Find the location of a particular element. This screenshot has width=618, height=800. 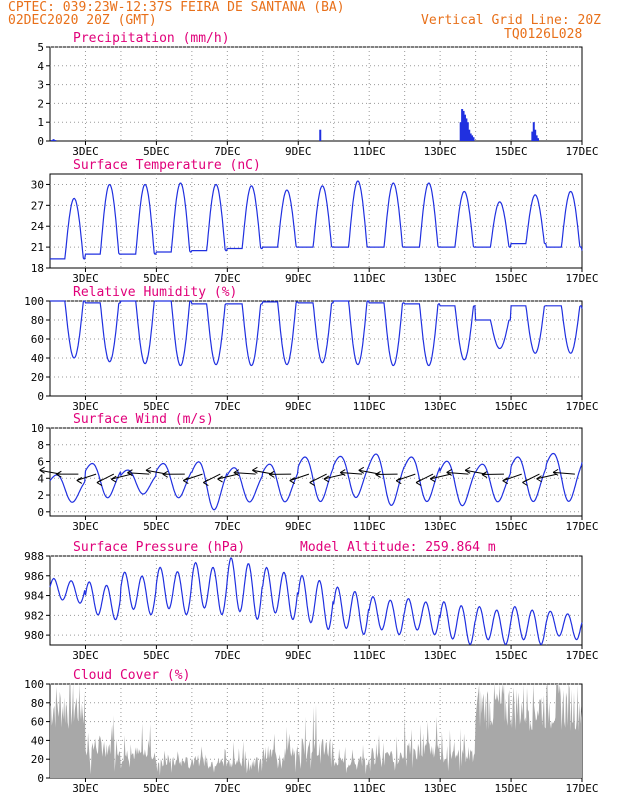

y-tick-label: 5 is located at coordinates (40, 47).